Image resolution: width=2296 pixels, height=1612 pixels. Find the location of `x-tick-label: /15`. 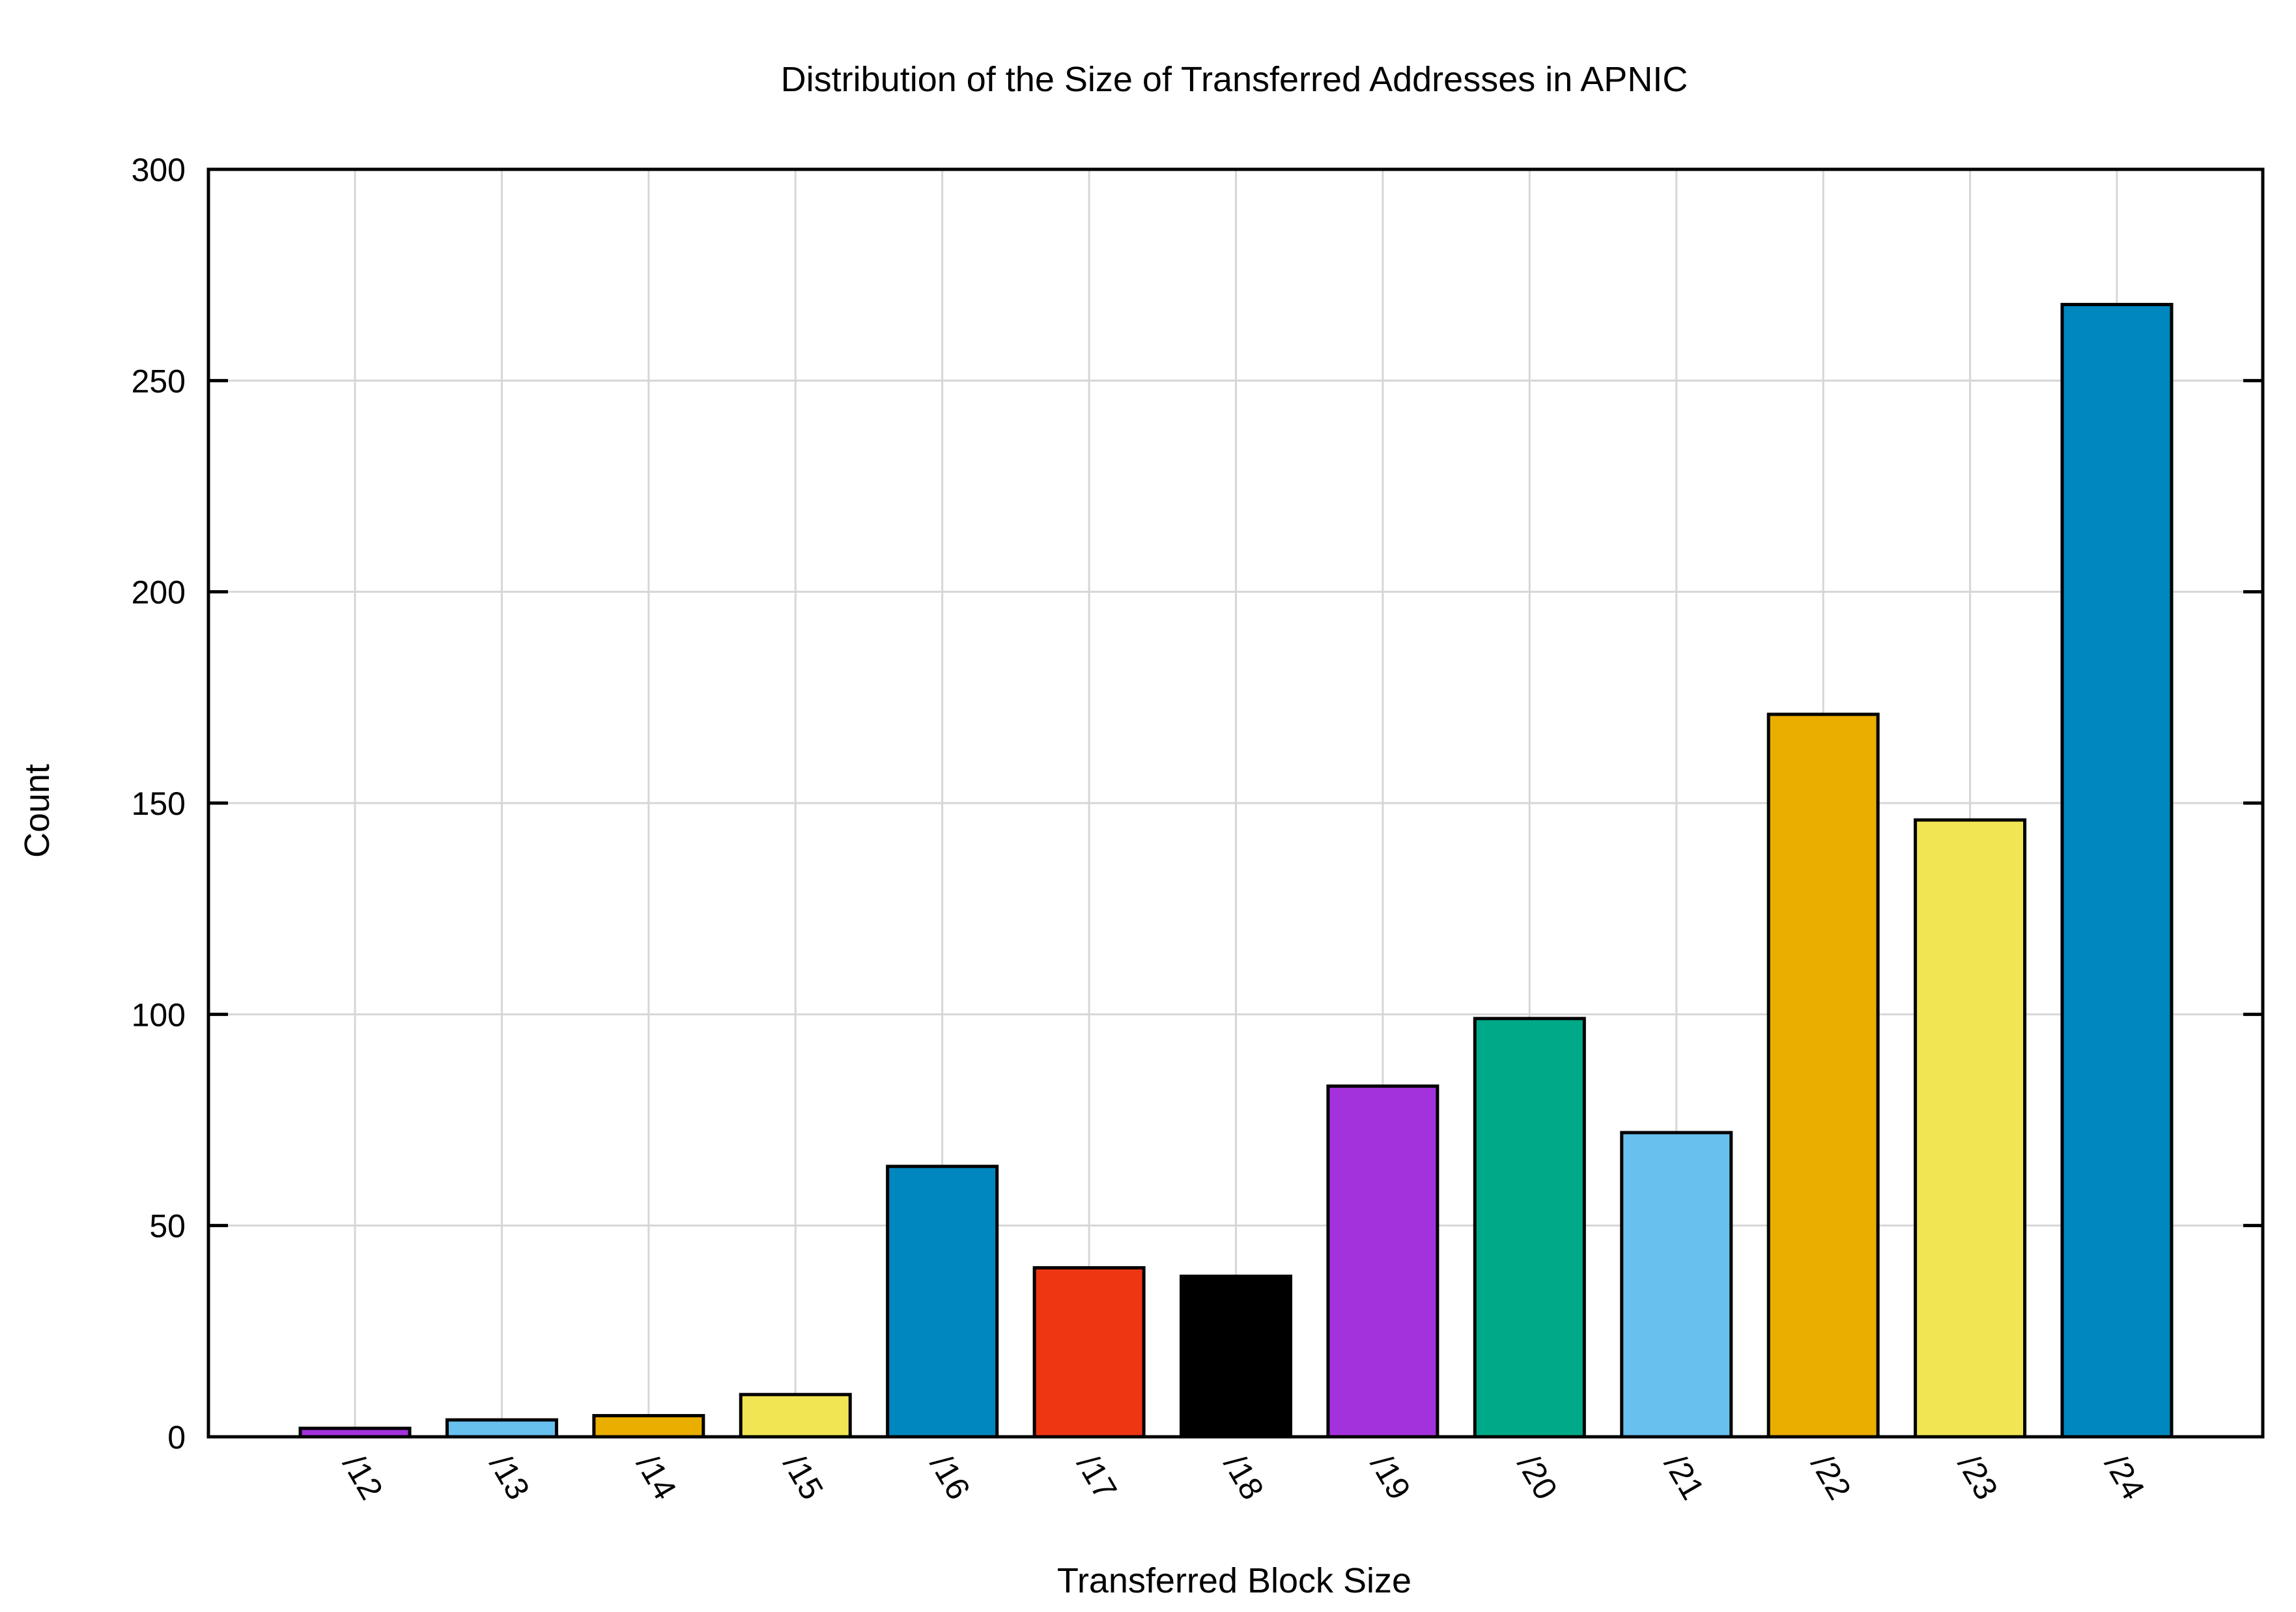

x-tick-label: /15 is located at coordinates (803, 1477).